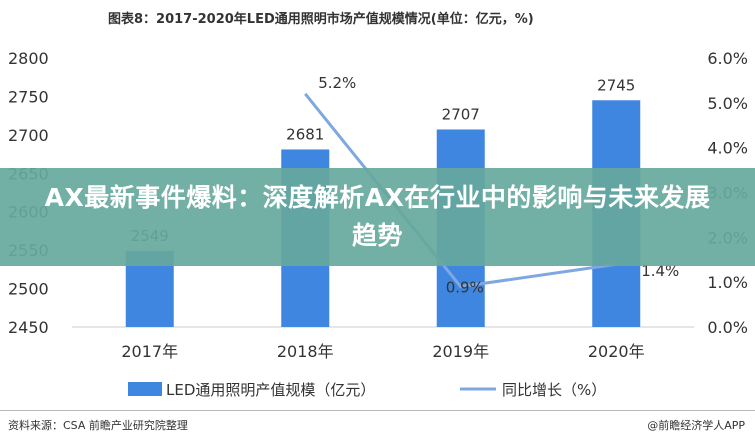 This screenshot has height=445, width=755. What do you see at coordinates (145, 389) in the screenshot?
I see `legend-bar-swatch` at bounding box center [145, 389].